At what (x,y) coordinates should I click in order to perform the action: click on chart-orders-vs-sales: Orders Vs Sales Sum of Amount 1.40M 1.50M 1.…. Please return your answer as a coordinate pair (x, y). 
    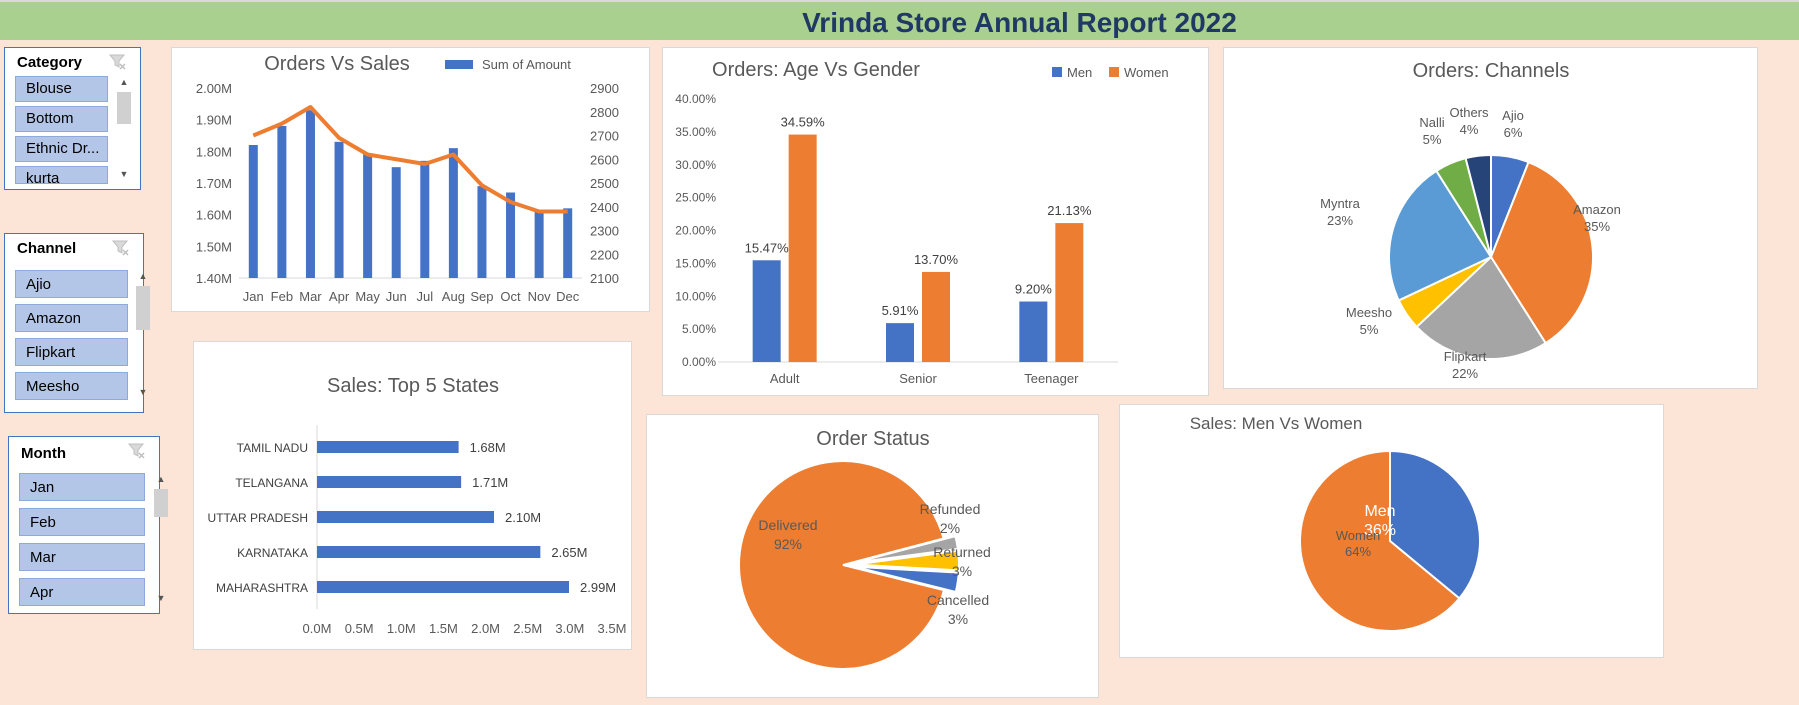
    Looking at the image, I should click on (410, 179).